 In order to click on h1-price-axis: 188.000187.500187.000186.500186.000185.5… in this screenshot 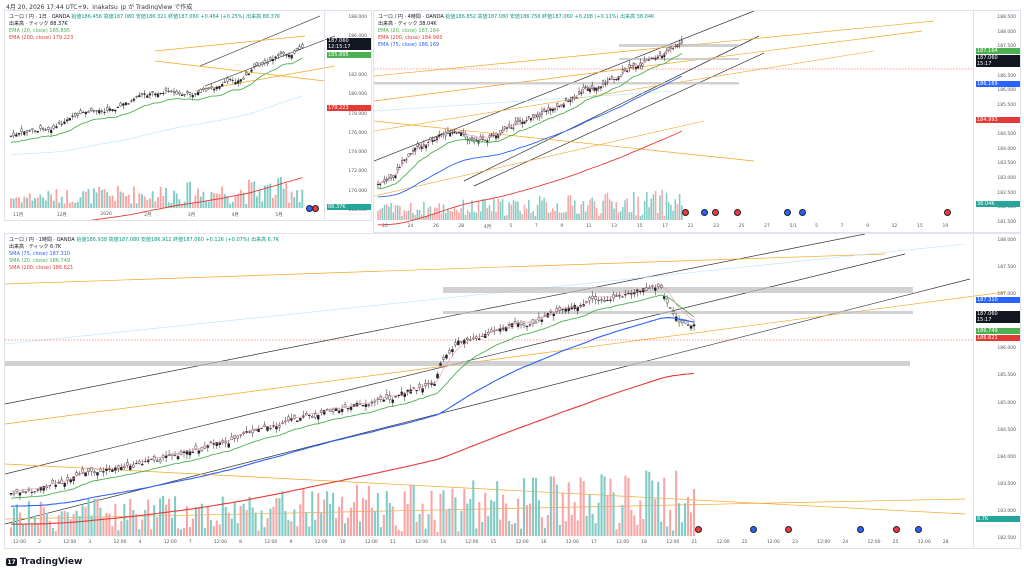, I will do `click(996, 391)`.